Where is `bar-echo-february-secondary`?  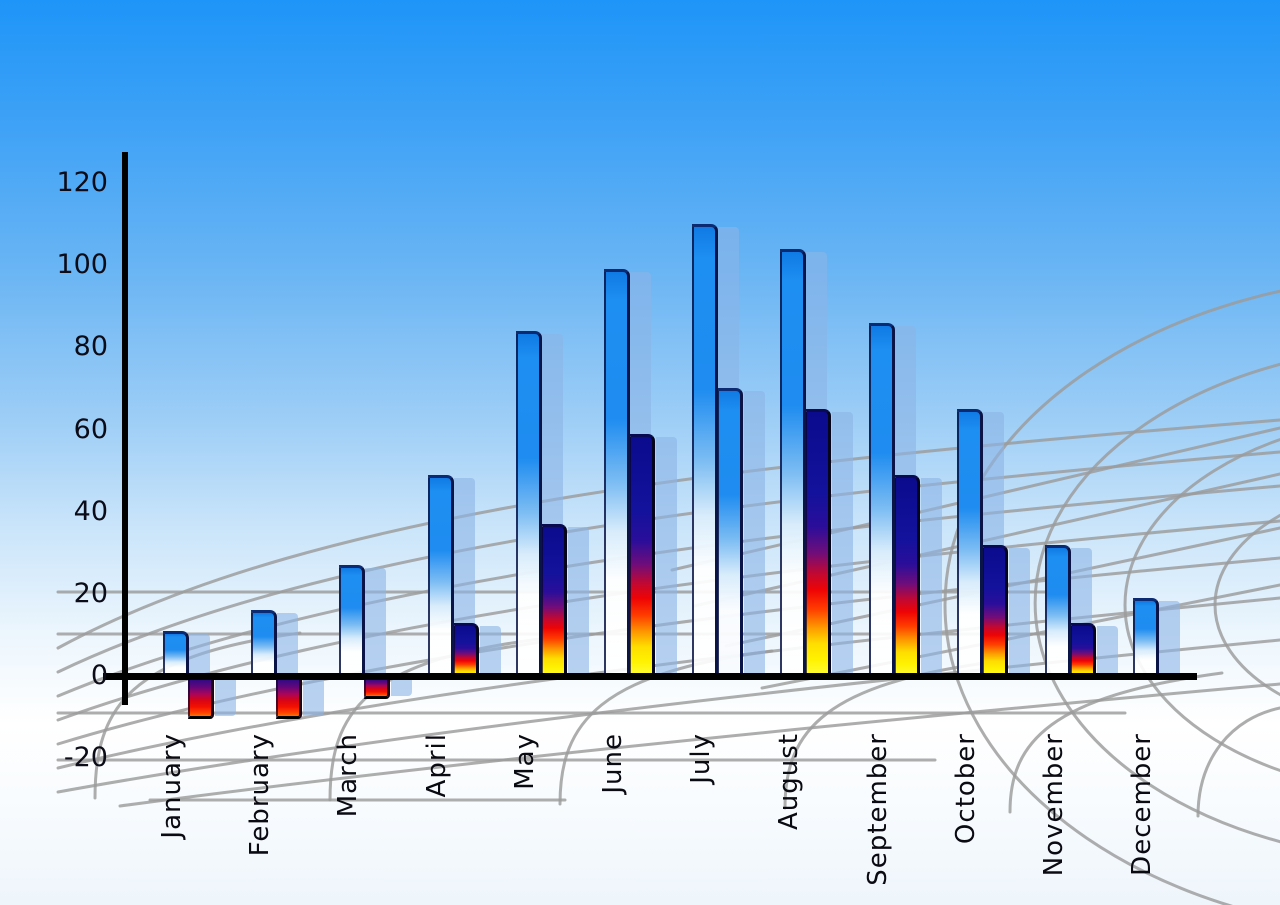
bar-echo-february-secondary is located at coordinates (314, 698).